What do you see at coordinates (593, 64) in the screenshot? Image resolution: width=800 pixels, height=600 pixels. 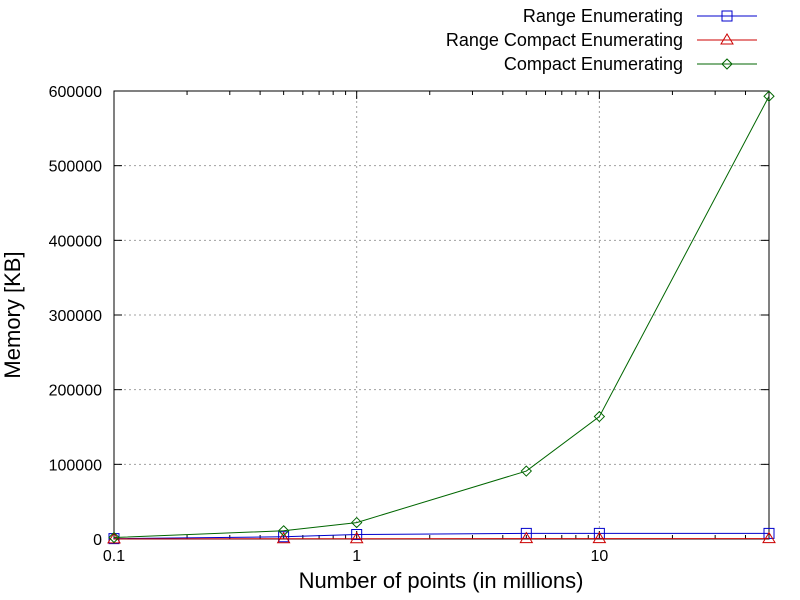 I see `legend-label: Compact Enumerating` at bounding box center [593, 64].